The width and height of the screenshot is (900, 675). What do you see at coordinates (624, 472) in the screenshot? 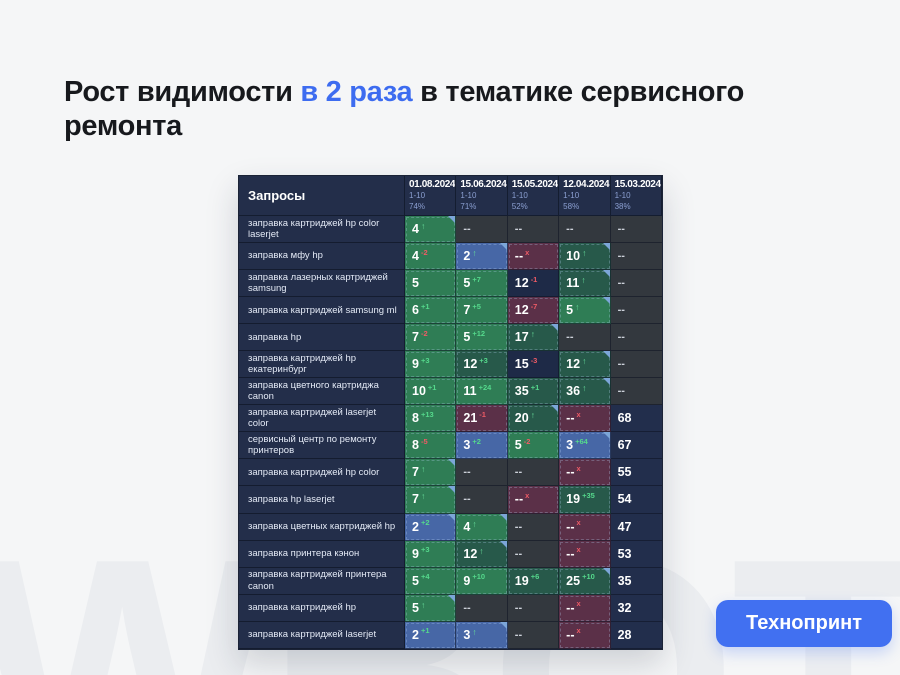
I see `position-value: 55` at bounding box center [624, 472].